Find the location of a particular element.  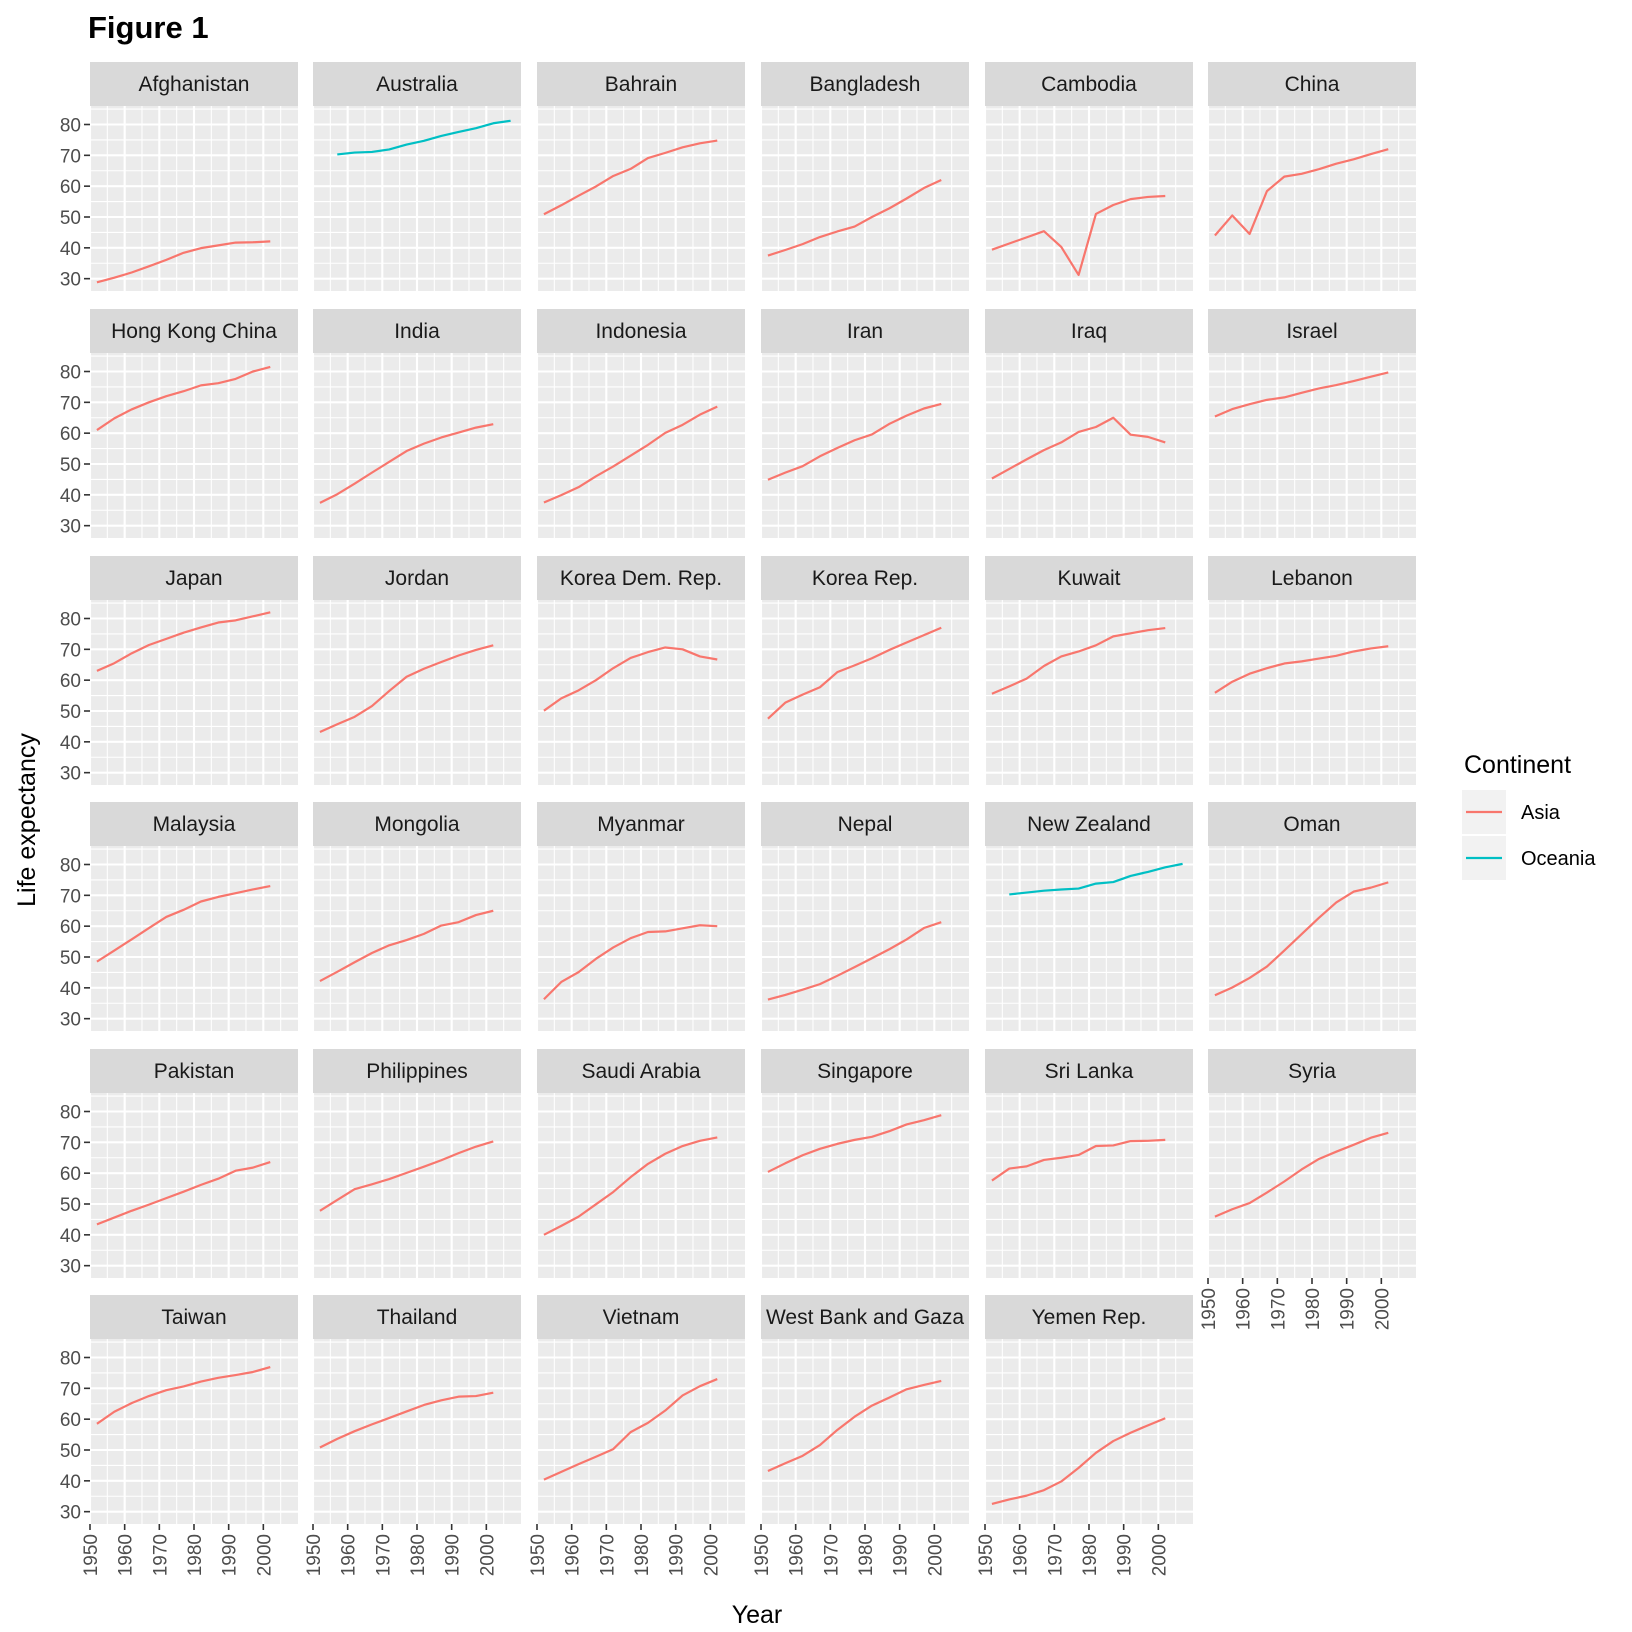

facet-strip-label: Bangladesh is located at coordinates (865, 84).